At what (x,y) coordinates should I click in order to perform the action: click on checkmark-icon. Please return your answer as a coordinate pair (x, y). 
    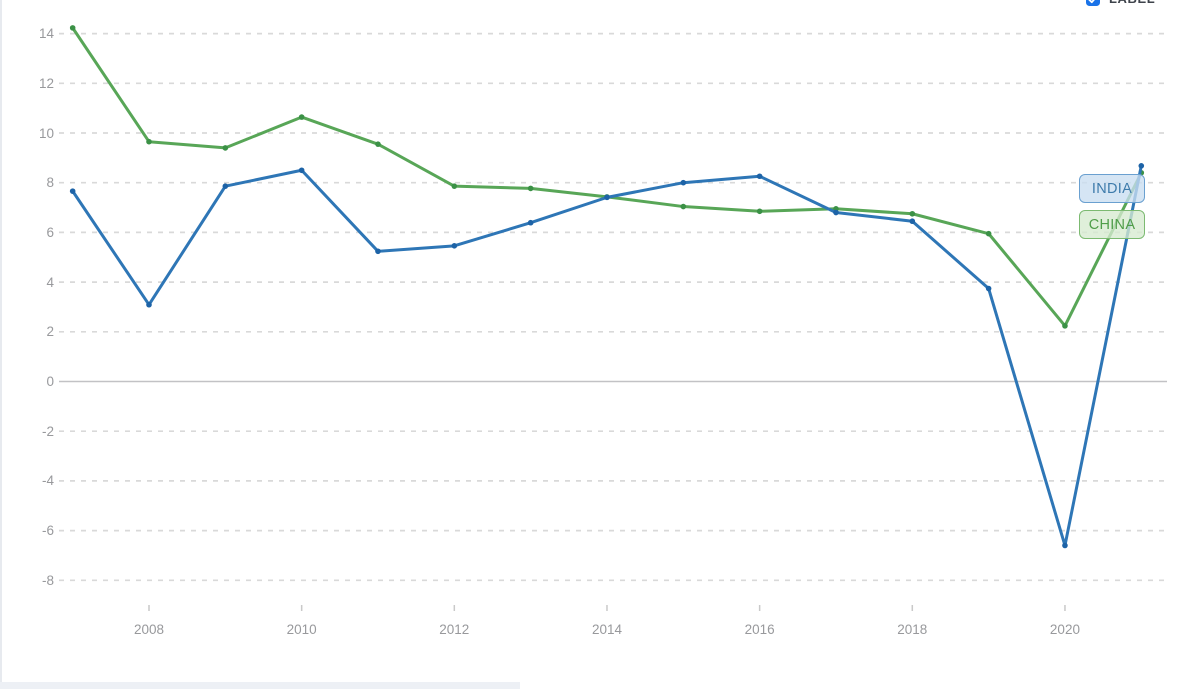
    Looking at the image, I should click on (1091, 2).